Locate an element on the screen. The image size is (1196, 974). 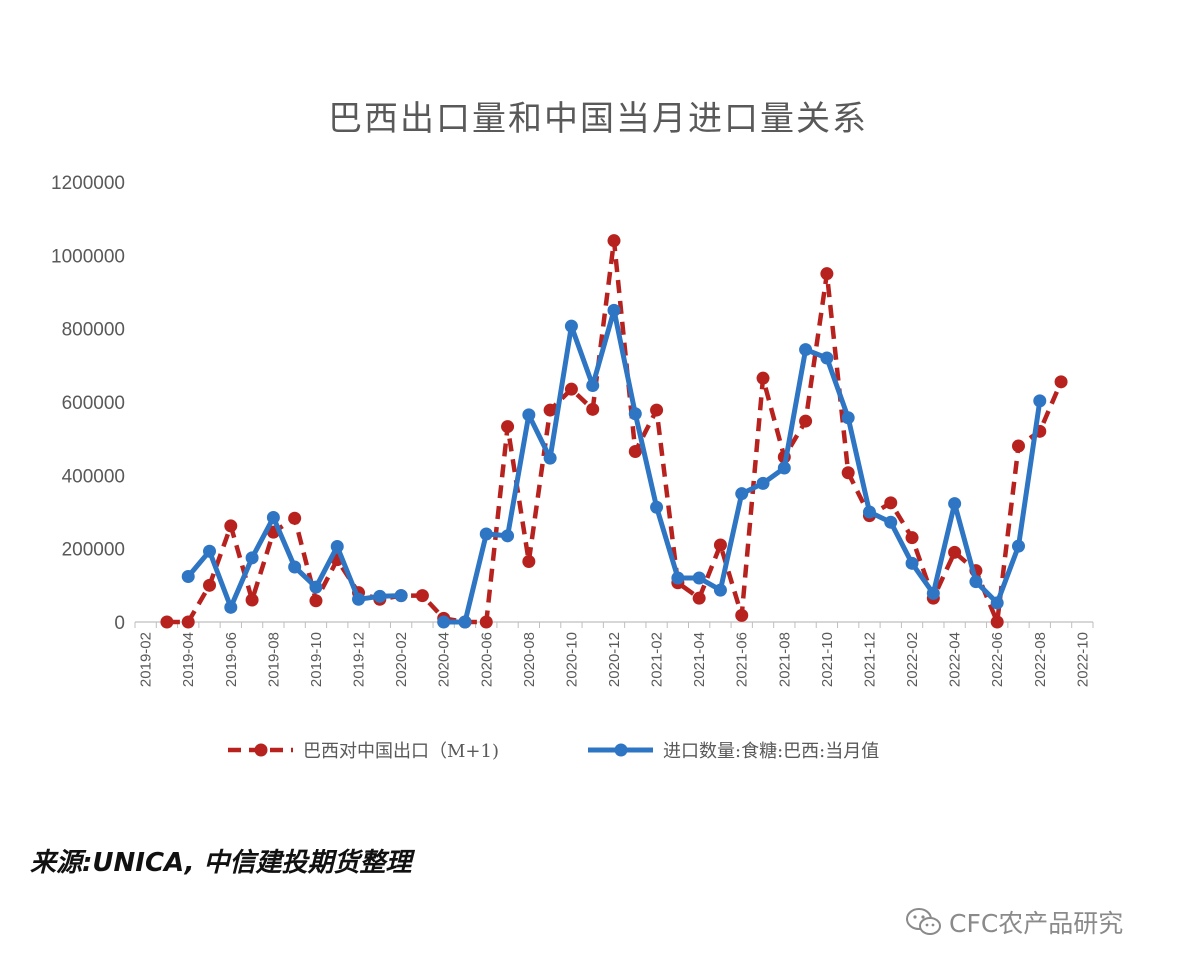
x-tick-label: 2022-10 is located at coordinates (1082, 659).